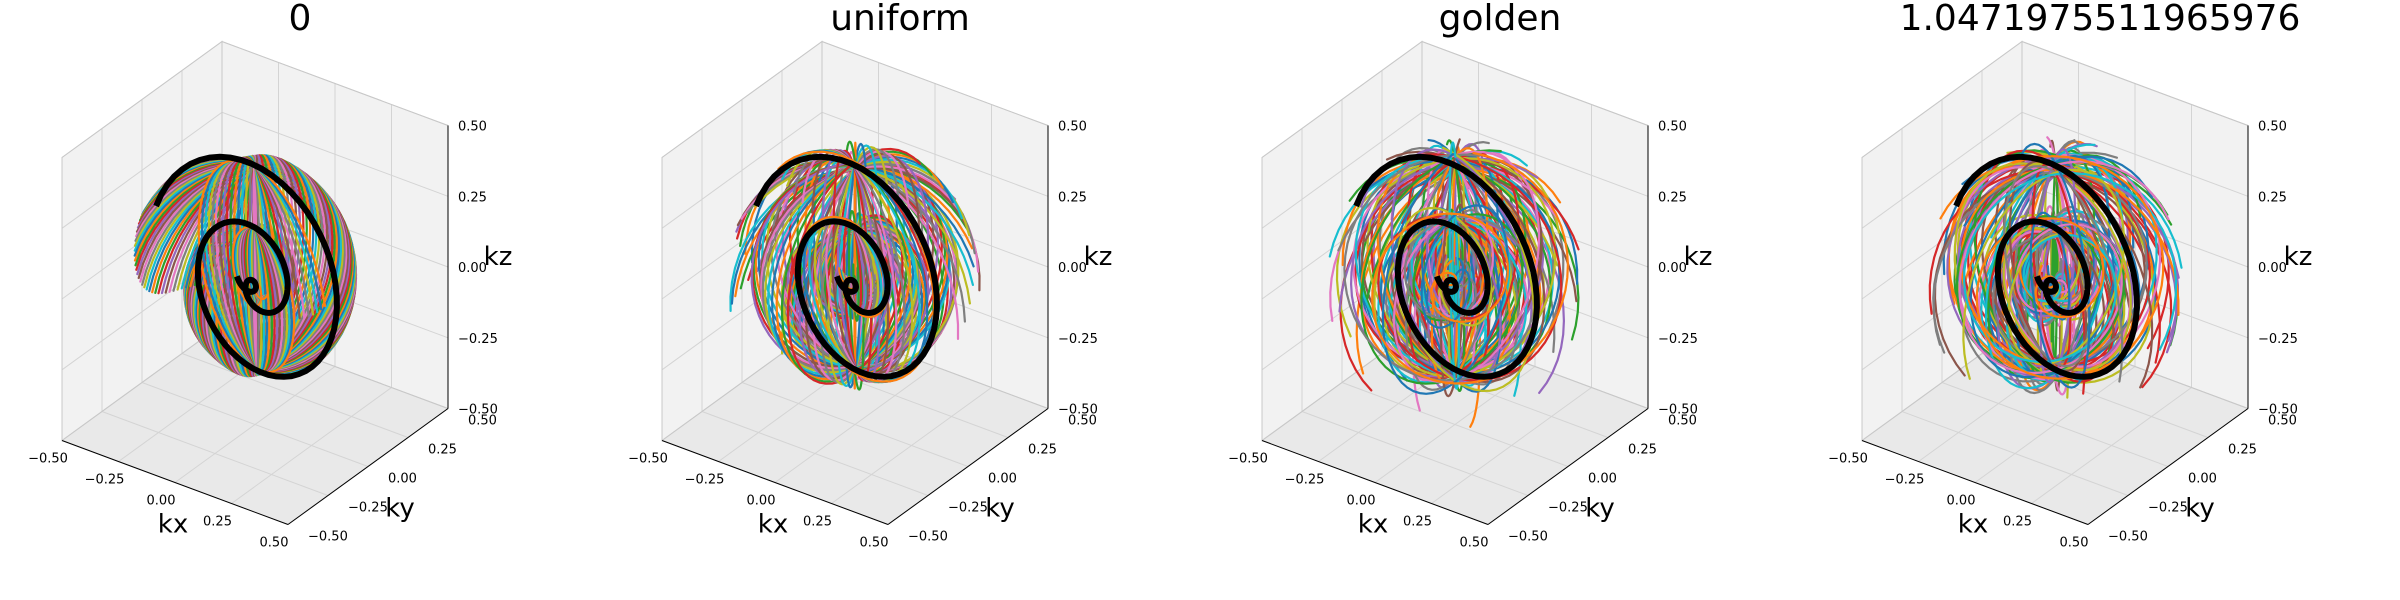 The height and width of the screenshot is (600, 2400). Describe the element at coordinates (855, 265) in the screenshot. I see `trajectory-line` at that location.